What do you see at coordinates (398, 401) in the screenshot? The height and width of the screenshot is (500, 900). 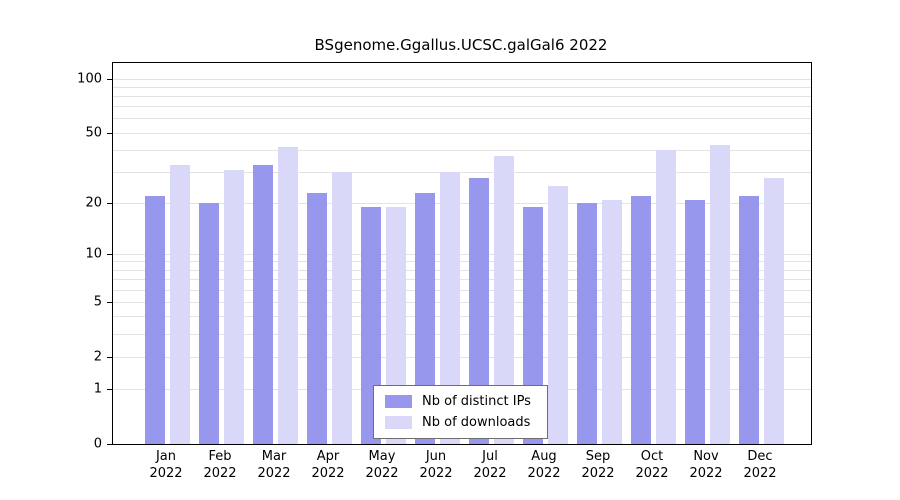 I see `legend-swatch-distinct-ips` at bounding box center [398, 401].